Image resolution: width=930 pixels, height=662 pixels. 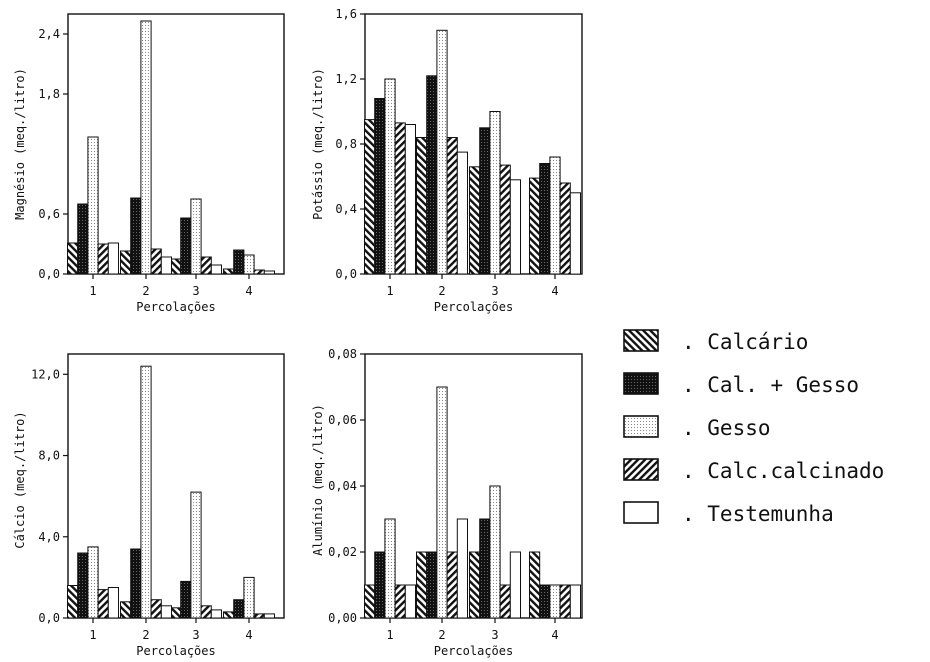 What do you see at coordinates (113, 603) in the screenshot?
I see `bar-calcio-p1-s5` at bounding box center [113, 603].